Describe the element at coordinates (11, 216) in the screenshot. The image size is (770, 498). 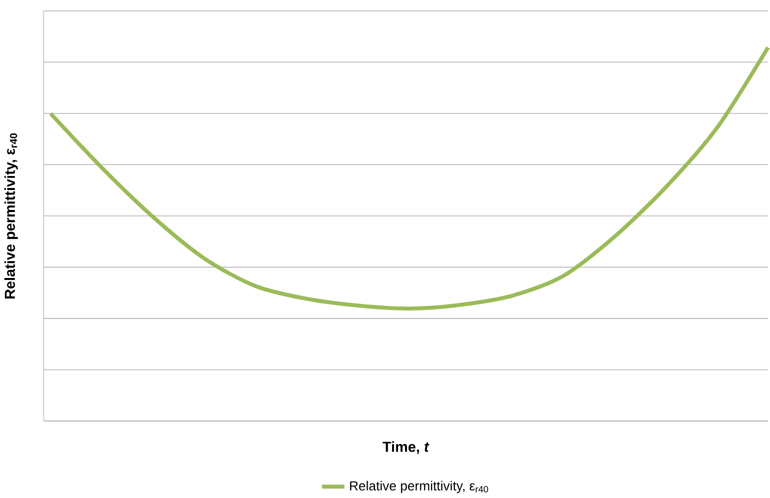
I see `y-axis-title: Relative permittivity, ε$_{r40}$` at that location.